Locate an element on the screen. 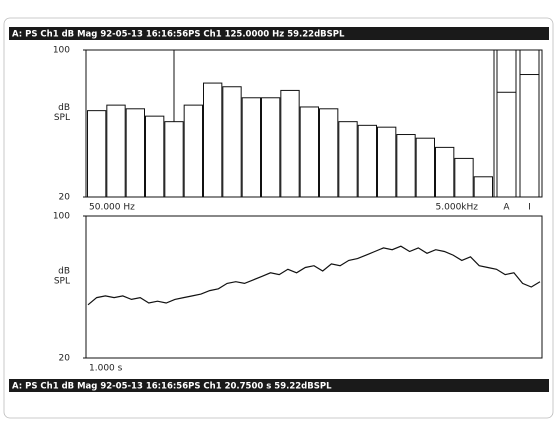 The width and height of the screenshot is (557, 427). header-bar is located at coordinates (279, 33).